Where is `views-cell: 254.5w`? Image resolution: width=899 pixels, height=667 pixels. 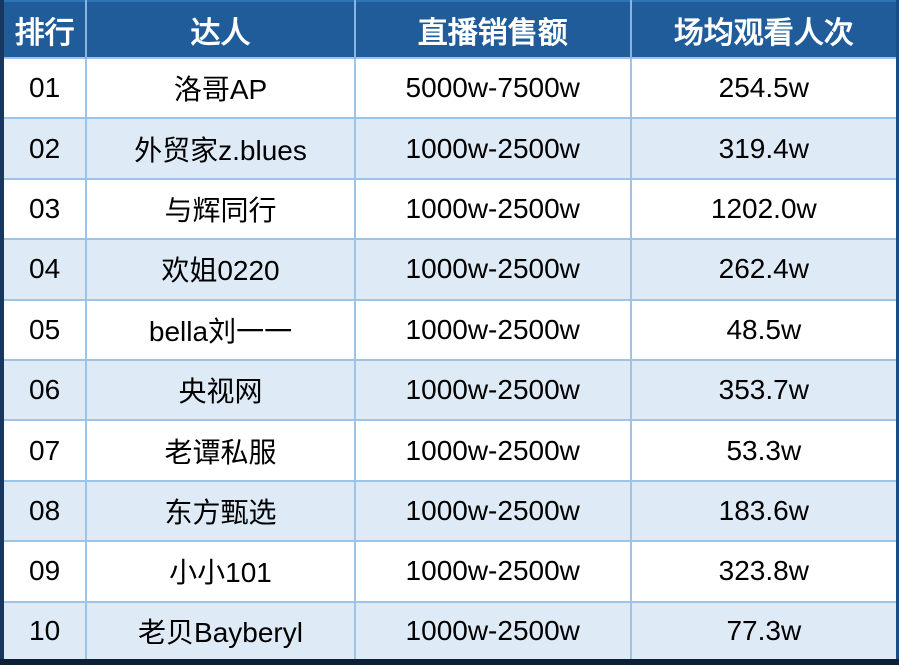 views-cell: 254.5w is located at coordinates (764, 88).